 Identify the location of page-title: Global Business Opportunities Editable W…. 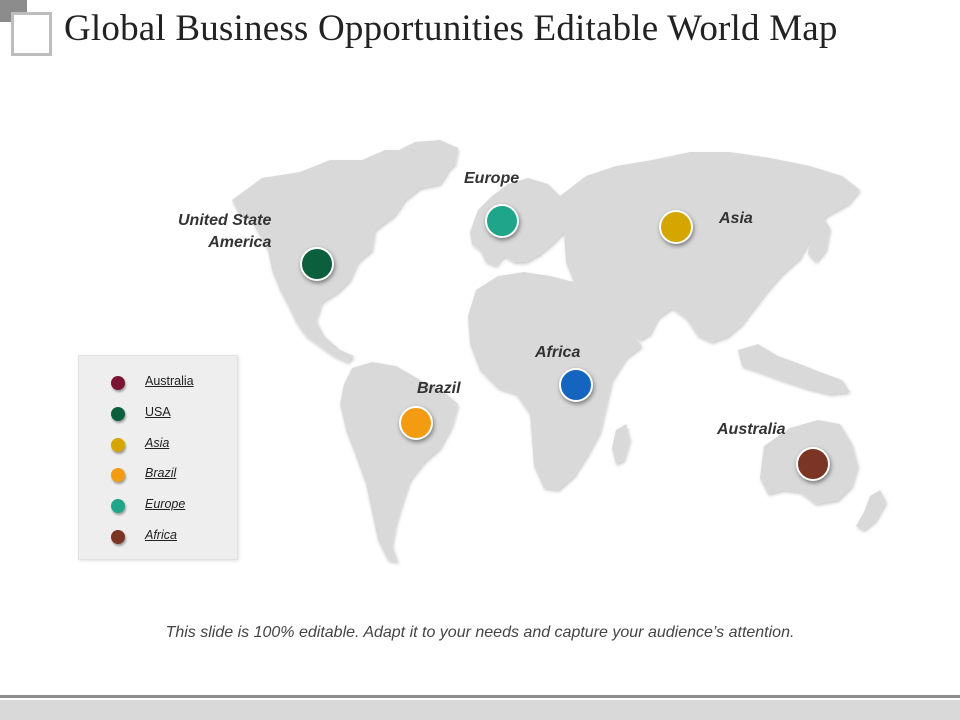
(451, 28).